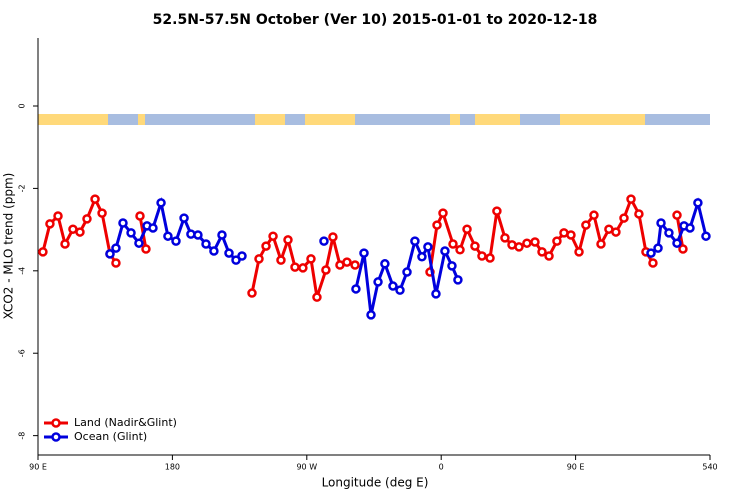 The width and height of the screenshot is (750, 500). What do you see at coordinates (22, 188) in the screenshot?
I see `y-tick-label: -2` at bounding box center [22, 188].